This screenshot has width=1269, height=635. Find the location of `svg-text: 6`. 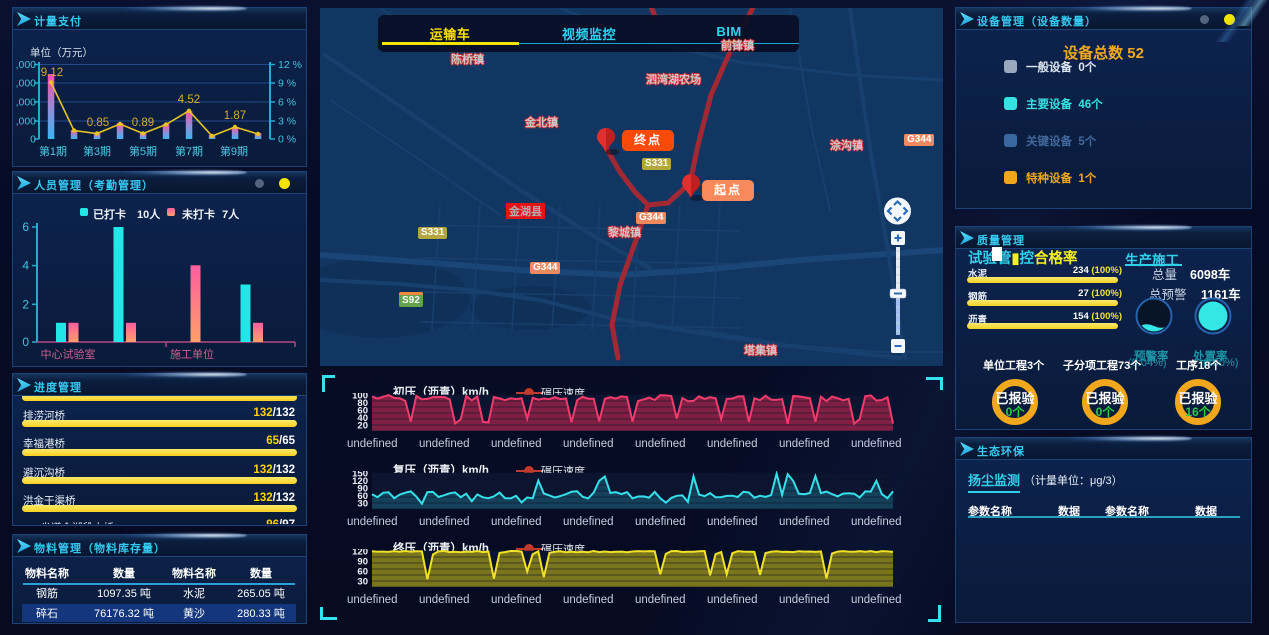

svg-text: 6 is located at coordinates (25, 227).